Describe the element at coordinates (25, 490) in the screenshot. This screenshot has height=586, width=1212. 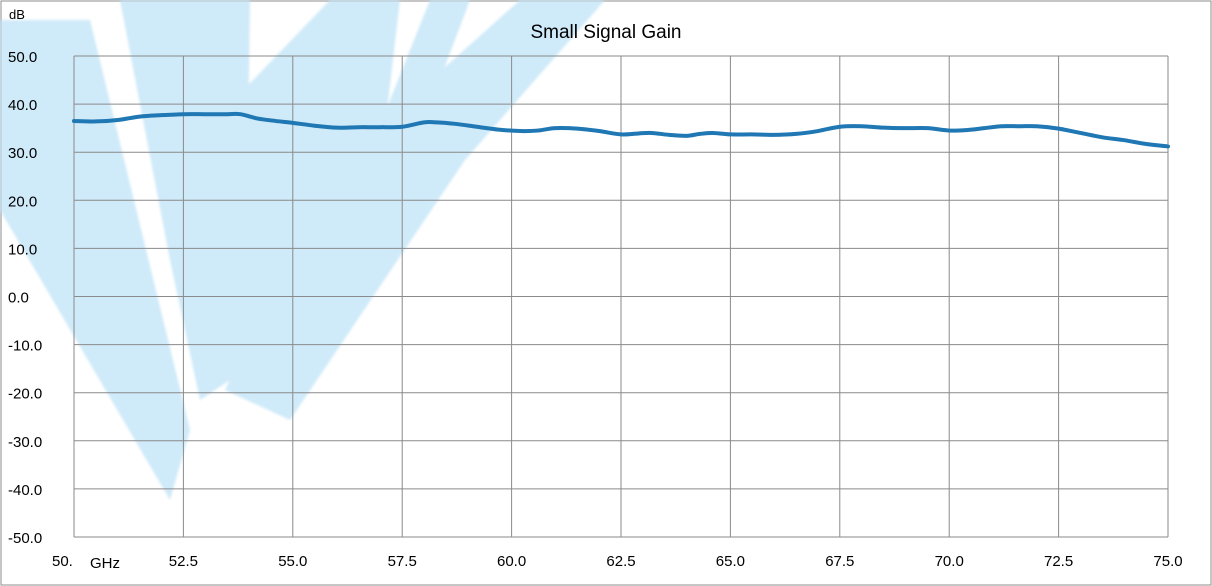
I see `y-tick-label: -40.0` at that location.